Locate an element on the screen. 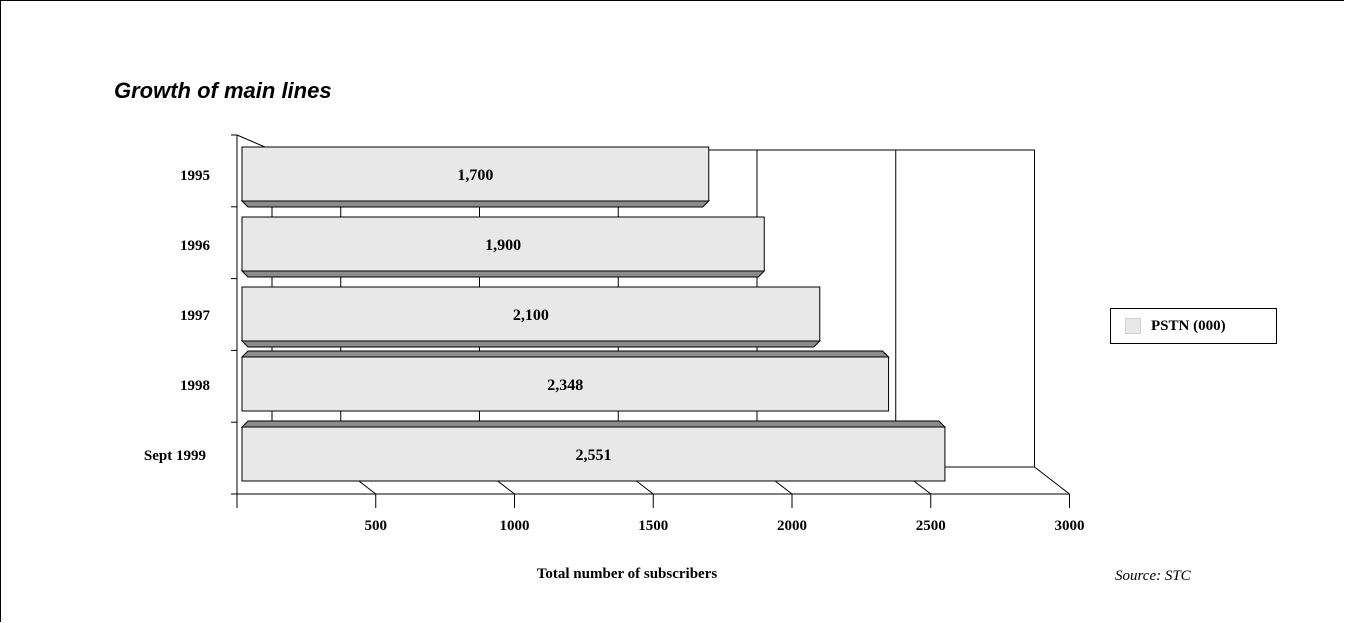 This screenshot has height=623, width=1345. x-tick-label: 3000 is located at coordinates (1070, 526).